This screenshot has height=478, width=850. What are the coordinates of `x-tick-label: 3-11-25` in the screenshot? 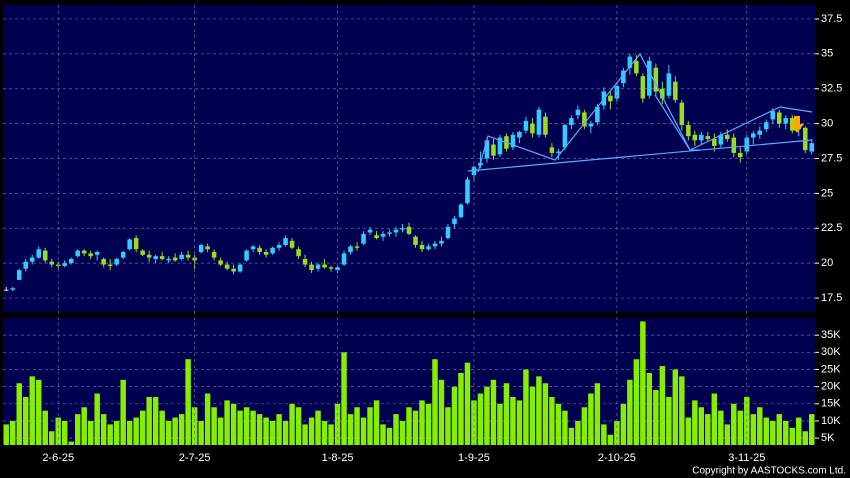 It's located at (746, 458).